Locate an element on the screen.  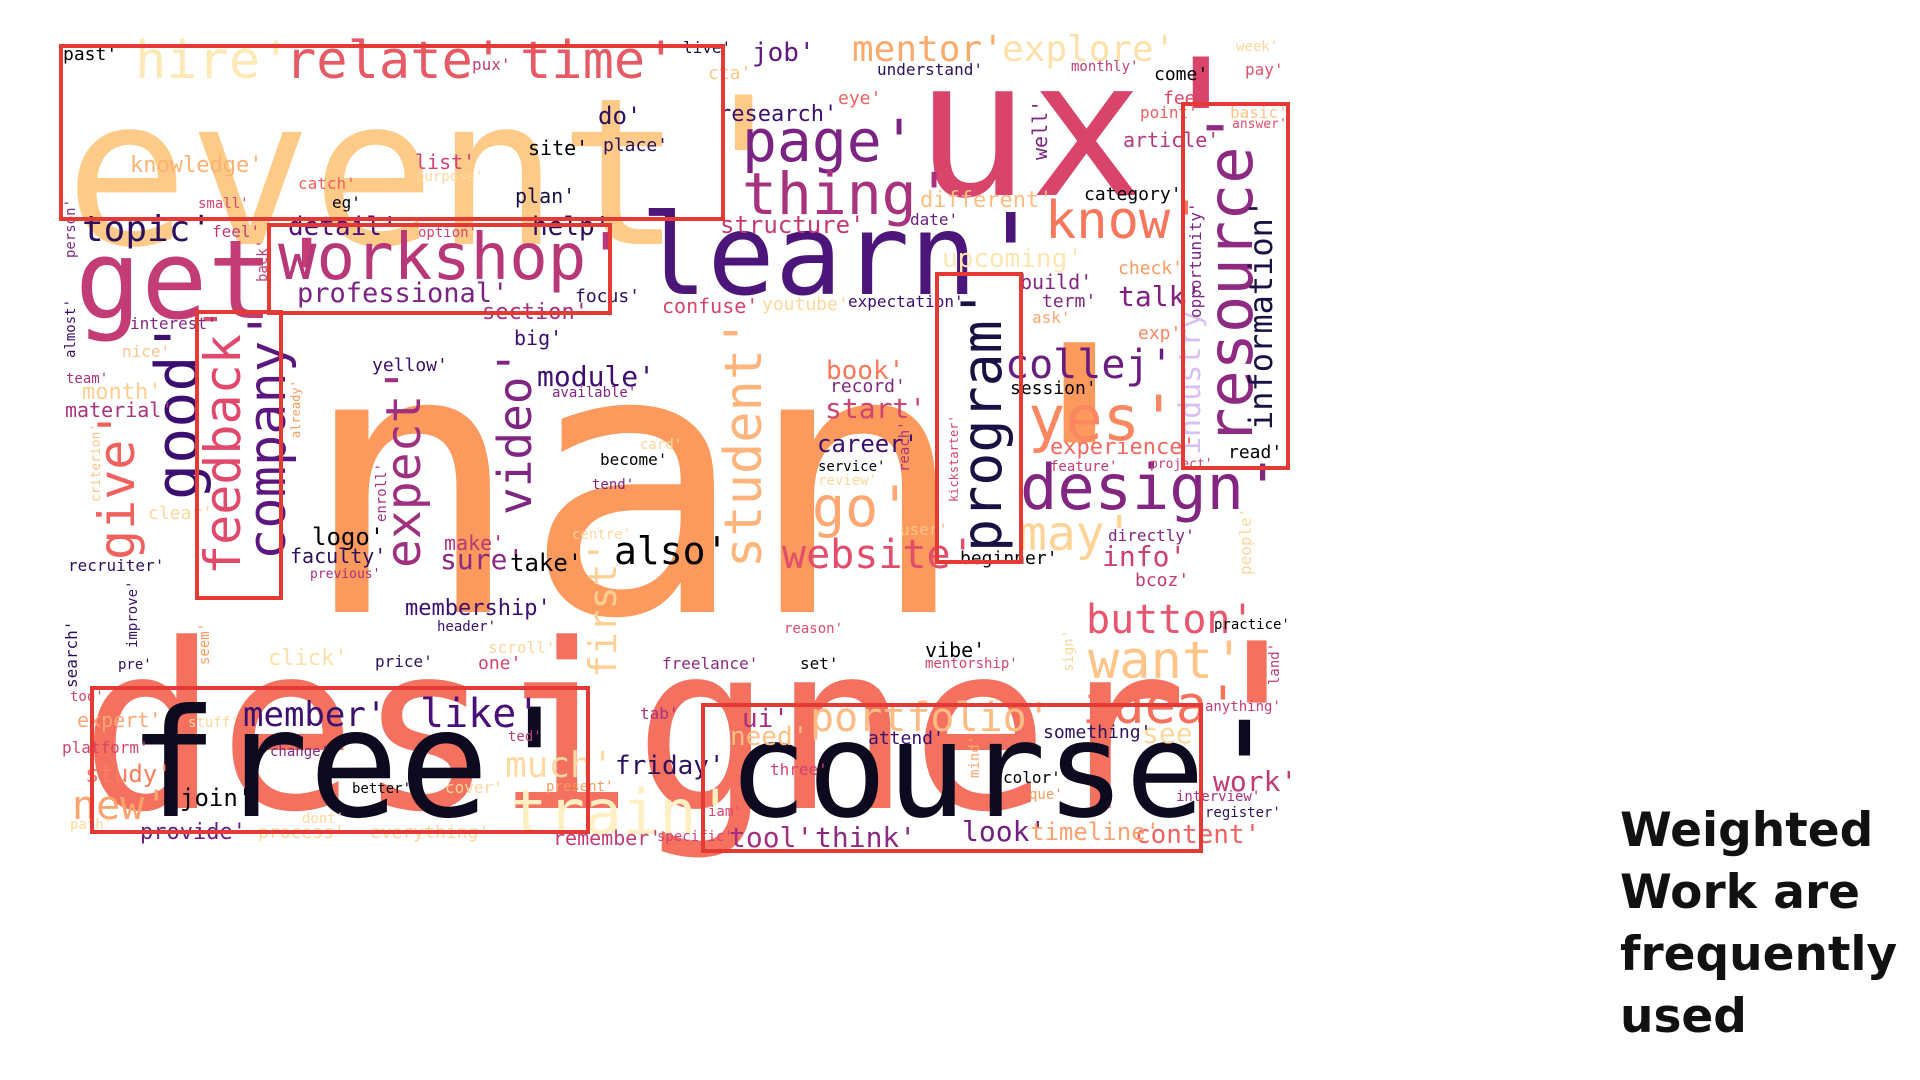
word-go: go' is located at coordinates (862, 507).